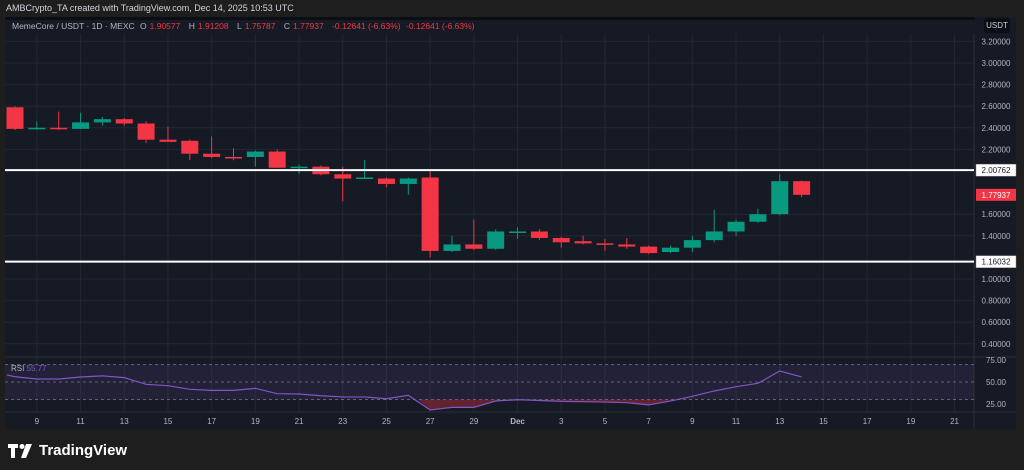 The width and height of the screenshot is (1024, 470). What do you see at coordinates (605, 421) in the screenshot?
I see `time-tick-label: 5` at bounding box center [605, 421].